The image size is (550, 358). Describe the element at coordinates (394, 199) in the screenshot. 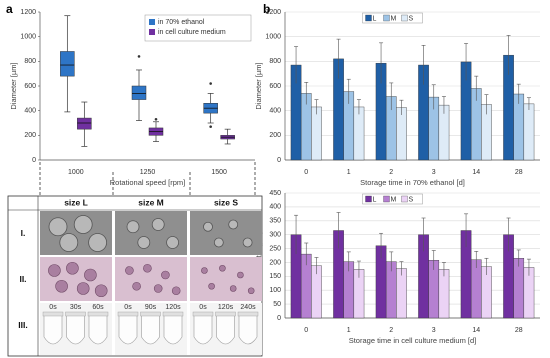

I see `legend-label: M` at that location.